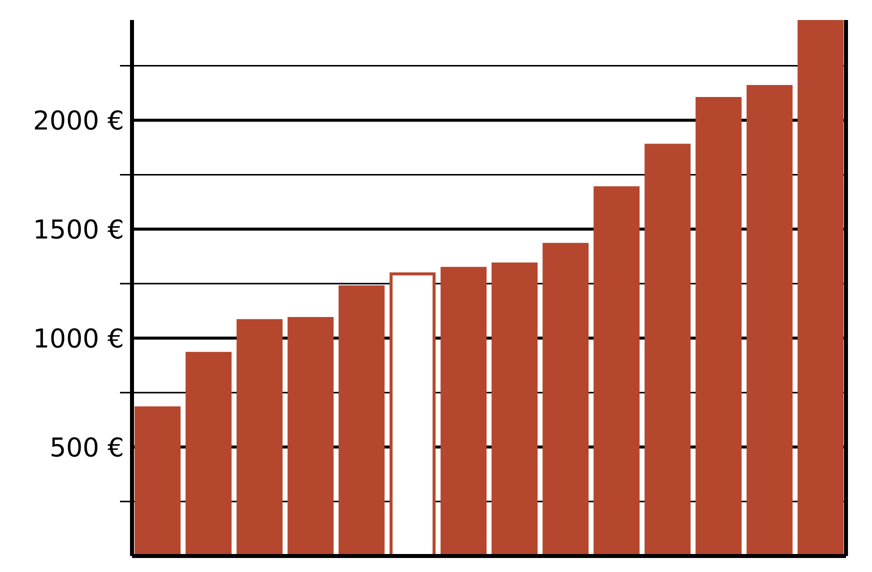 This screenshot has width=872, height=572. I want to click on y-tick-label: 2000 €, so click(78, 121).